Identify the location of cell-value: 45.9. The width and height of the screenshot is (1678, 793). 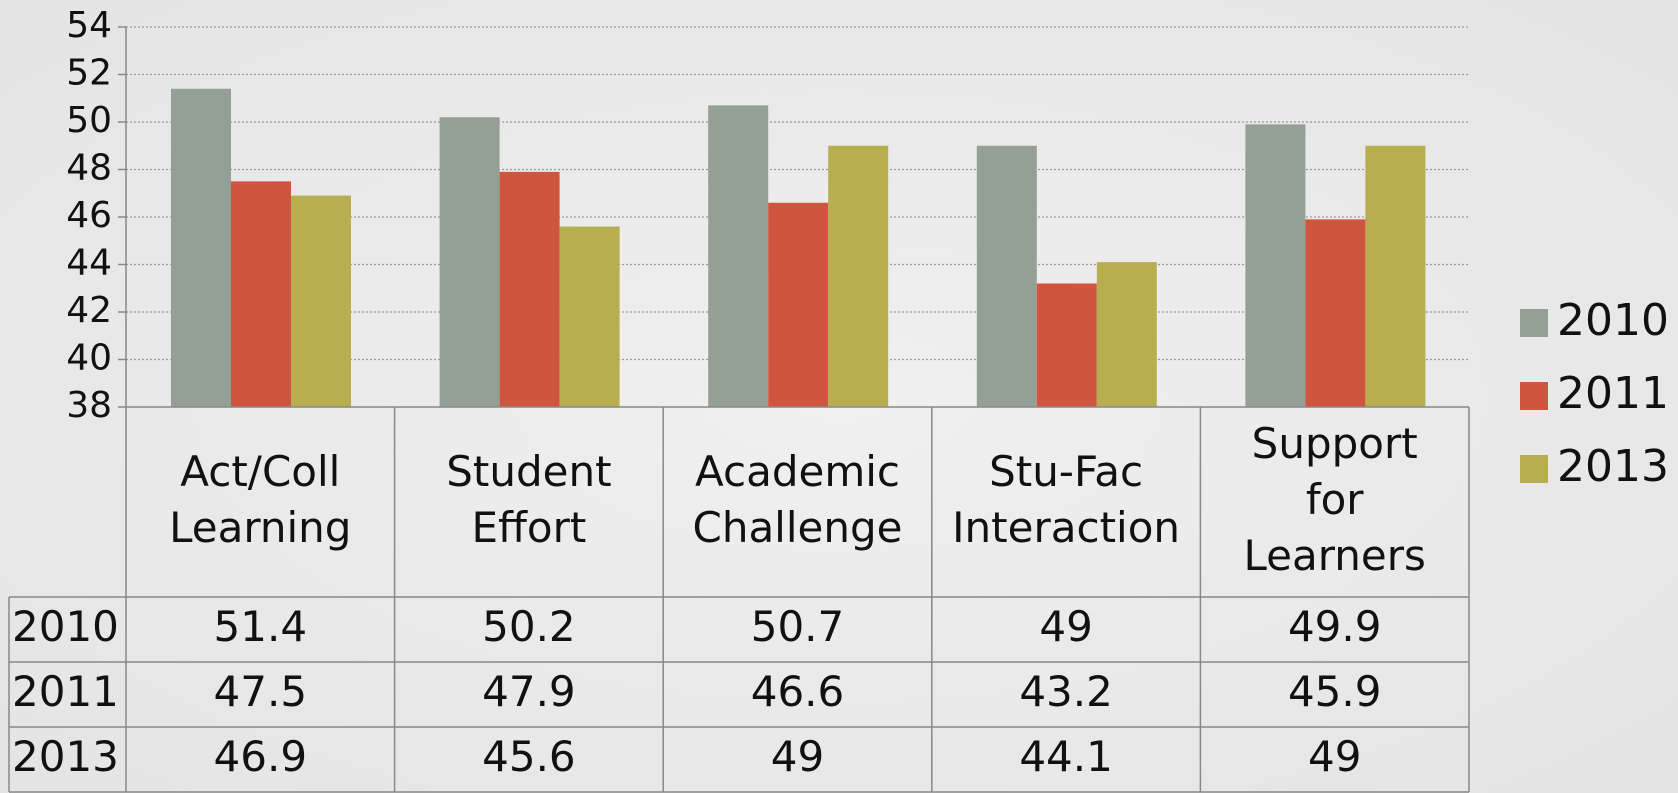
(1335, 691).